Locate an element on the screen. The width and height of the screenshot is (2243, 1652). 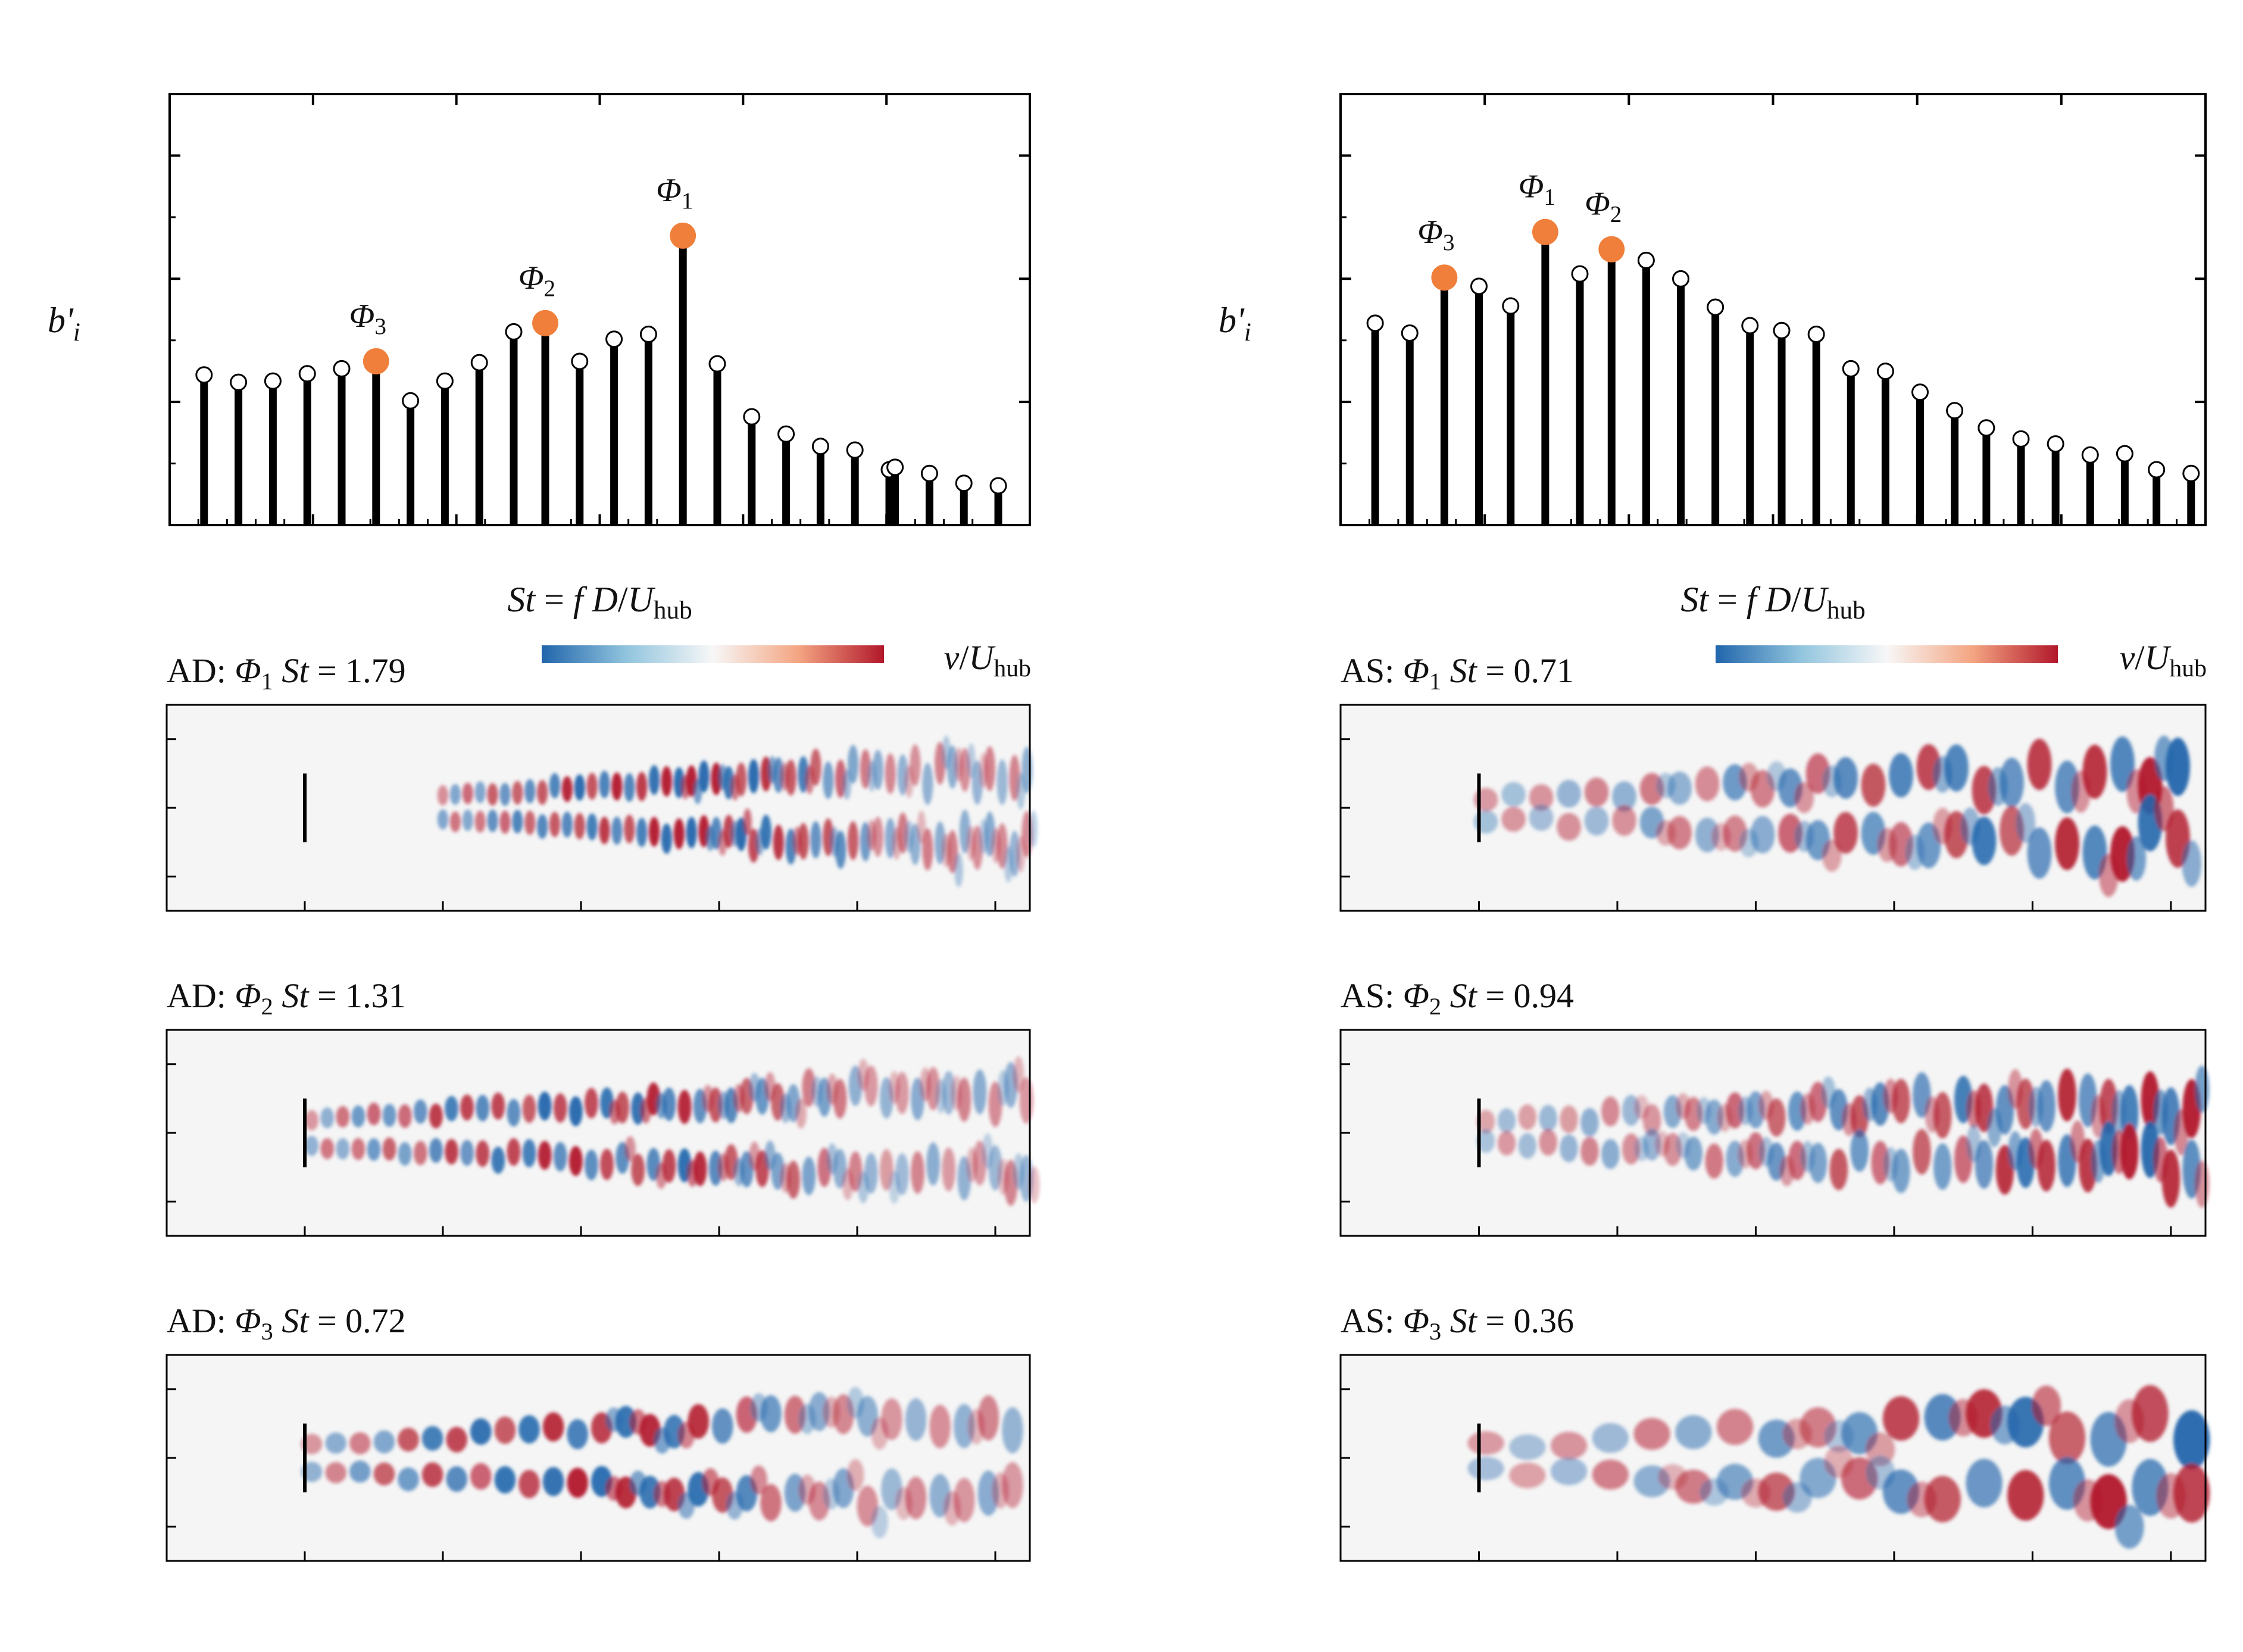
mode-label-a: Φ1 is located at coordinates (674, 193).